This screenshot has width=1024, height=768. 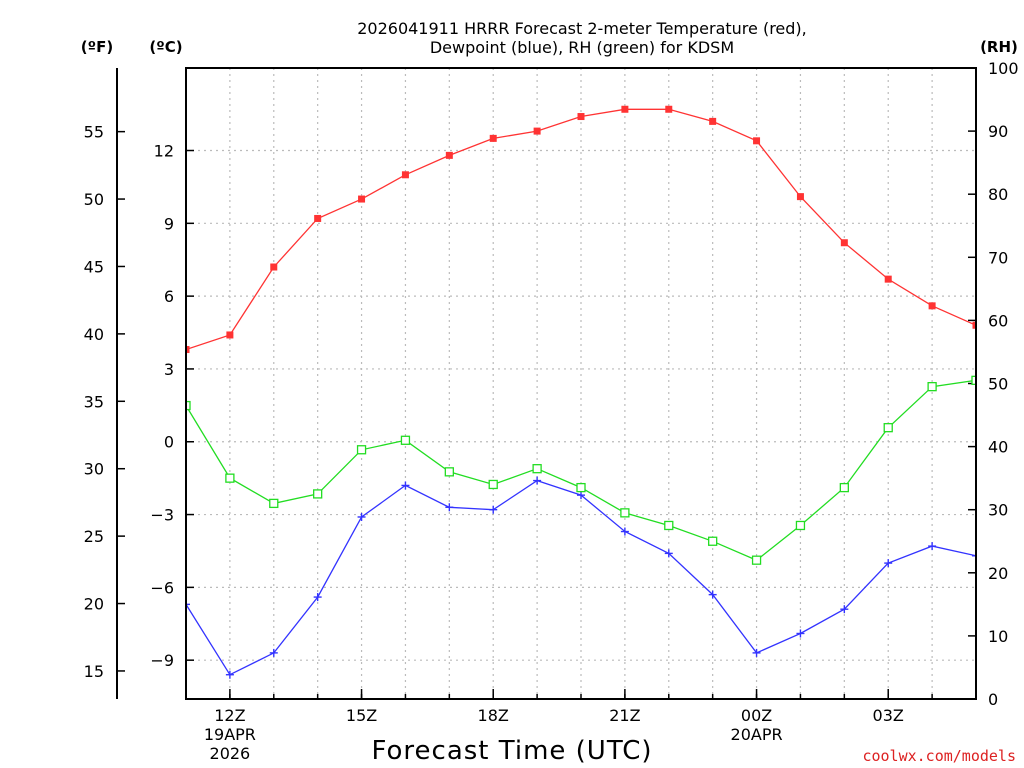 I want to click on time-tick-label: 03Z, so click(x=888, y=715).